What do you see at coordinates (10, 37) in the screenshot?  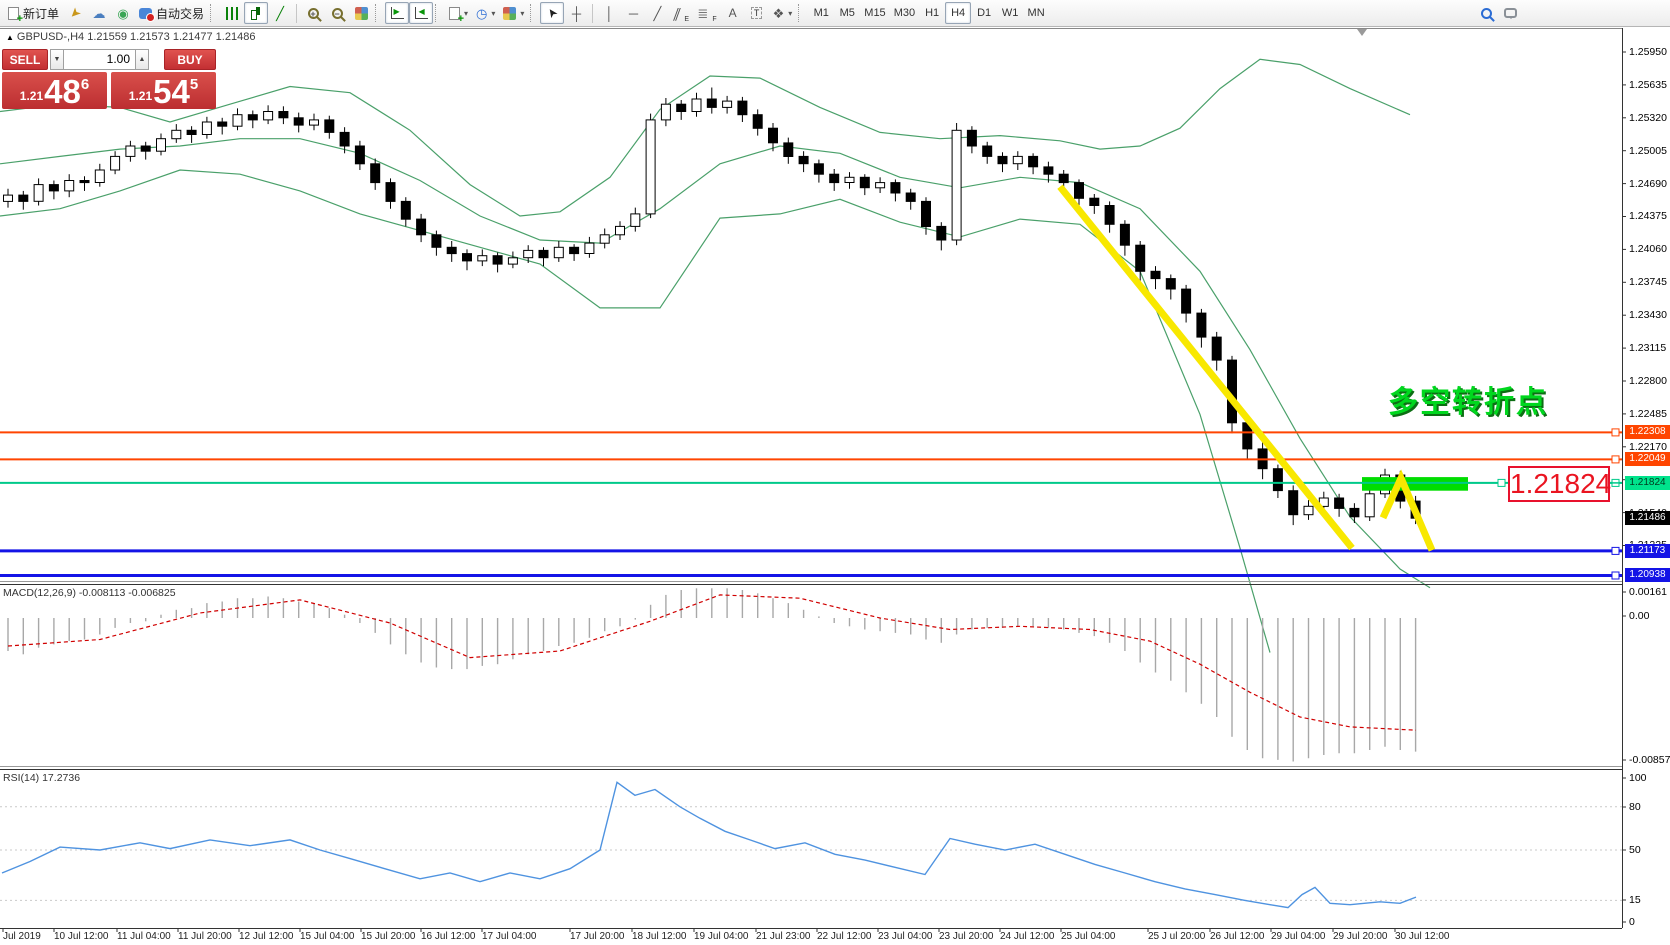 I see `symbol-arrow-icon: ▲` at bounding box center [10, 37].